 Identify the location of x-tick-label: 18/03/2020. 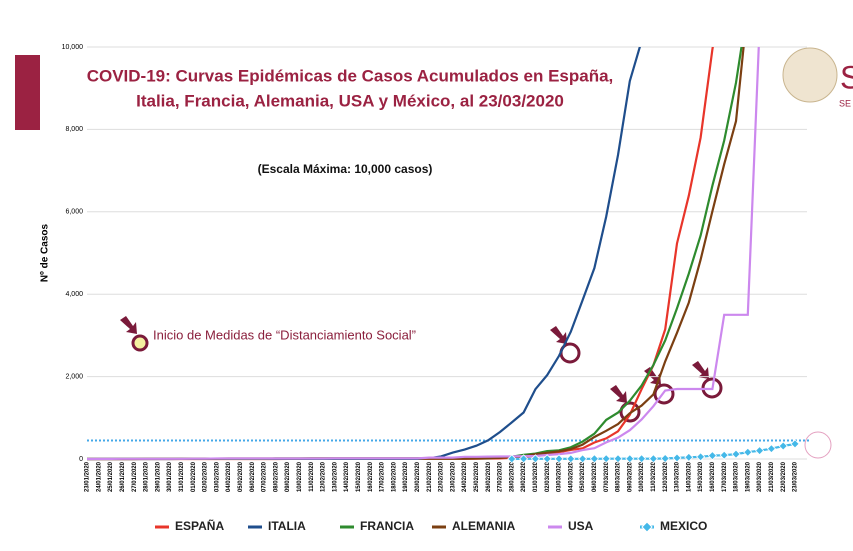
(737, 476).